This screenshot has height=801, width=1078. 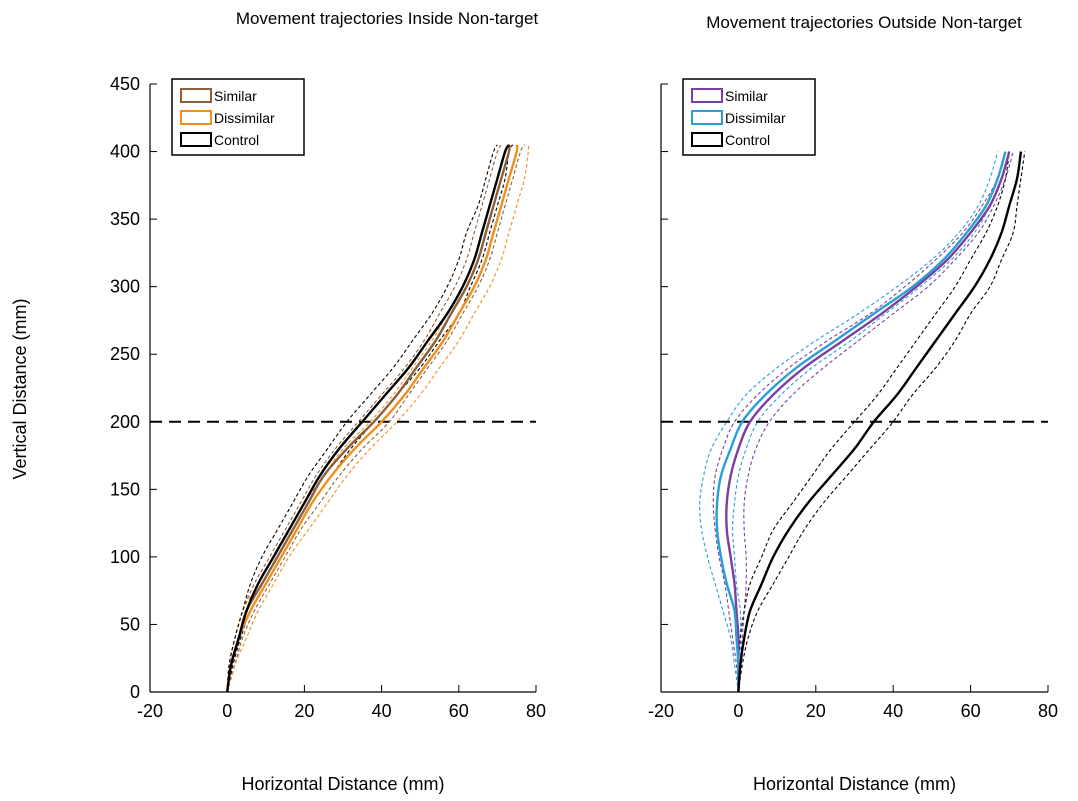 I want to click on y-tick-label: 400, so click(x=125, y=152).